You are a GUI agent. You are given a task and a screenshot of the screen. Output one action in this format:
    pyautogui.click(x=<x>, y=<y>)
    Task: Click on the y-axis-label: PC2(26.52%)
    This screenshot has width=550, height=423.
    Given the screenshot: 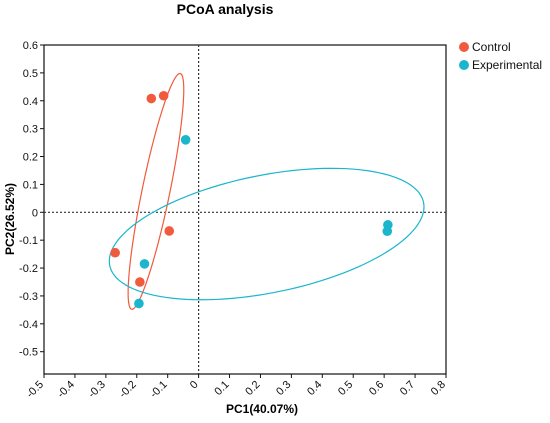 What is the action you would take?
    pyautogui.click(x=10, y=219)
    